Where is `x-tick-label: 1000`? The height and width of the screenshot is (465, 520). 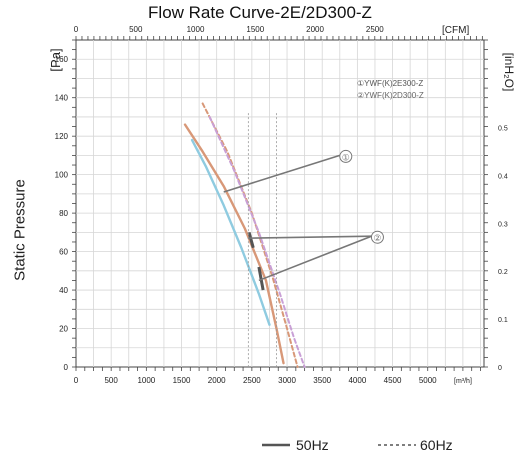
x-tick-label: 1000 is located at coordinates (146, 380).